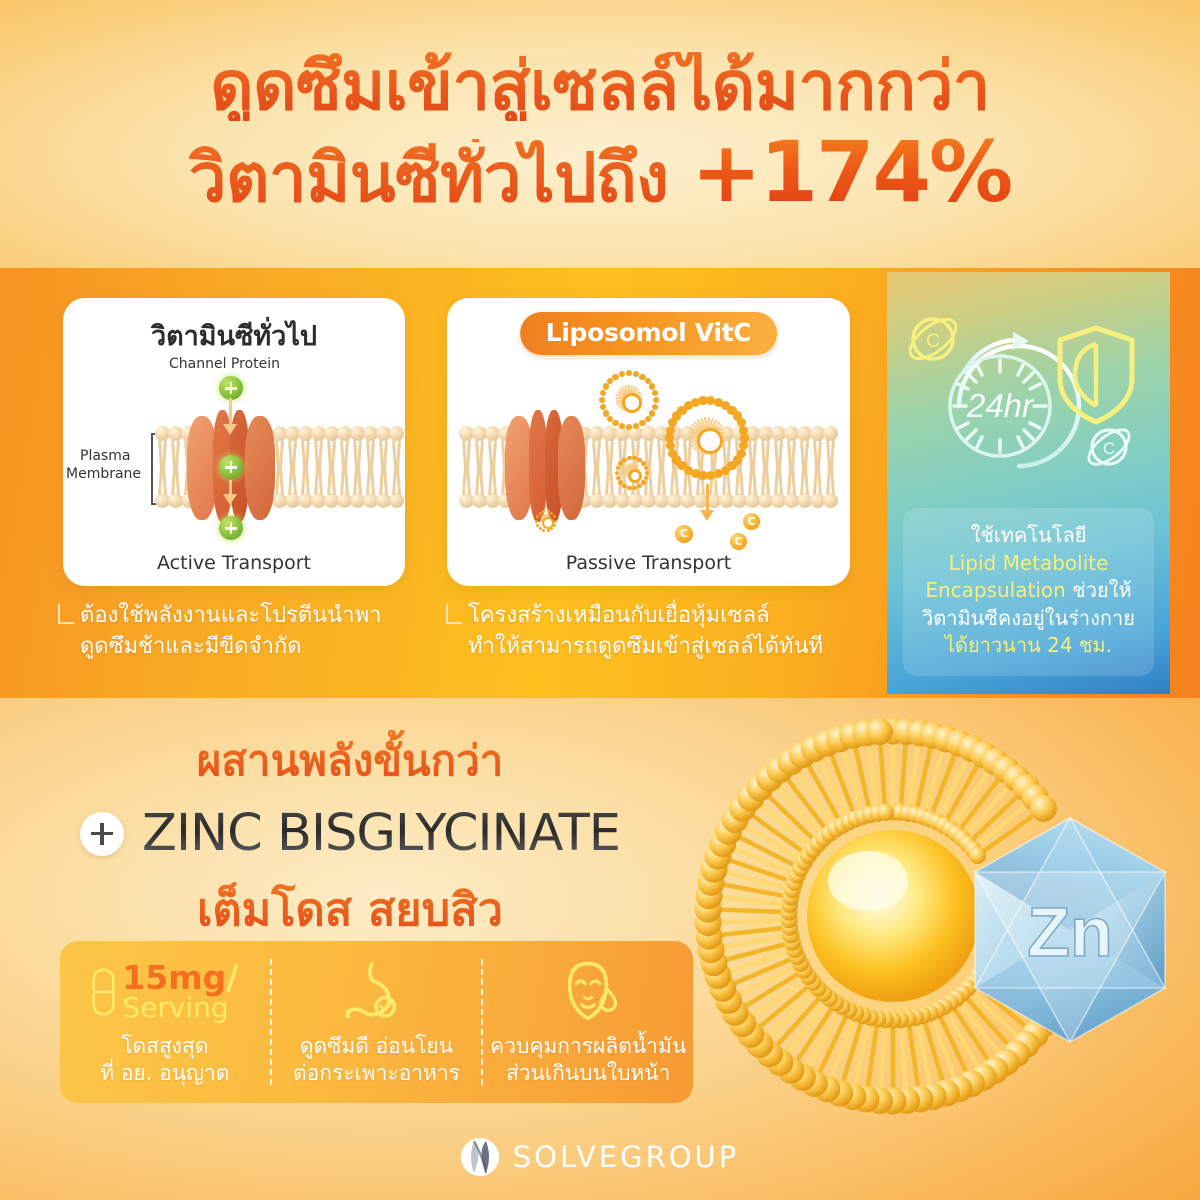 The height and width of the screenshot is (1200, 1200). Describe the element at coordinates (381, 833) in the screenshot. I see `zinc-ingredient-name: ZINC BISGLYCINATE` at that location.